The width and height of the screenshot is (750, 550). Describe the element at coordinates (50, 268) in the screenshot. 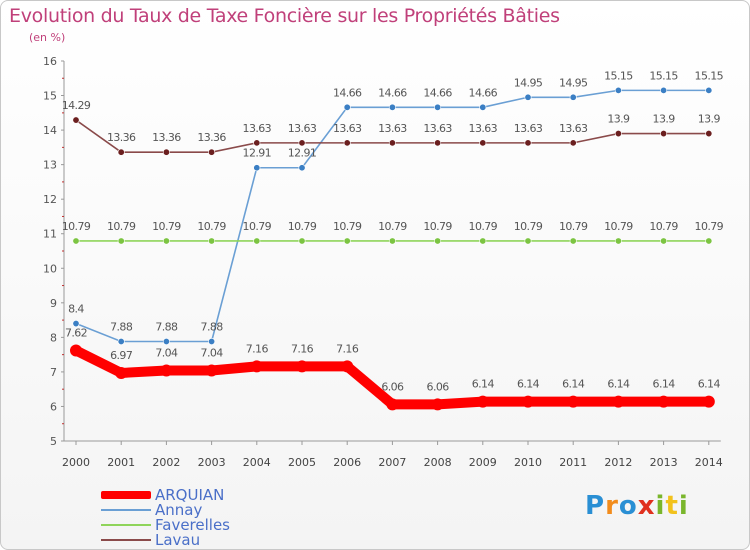

I see `y-tick-label: 10` at that location.